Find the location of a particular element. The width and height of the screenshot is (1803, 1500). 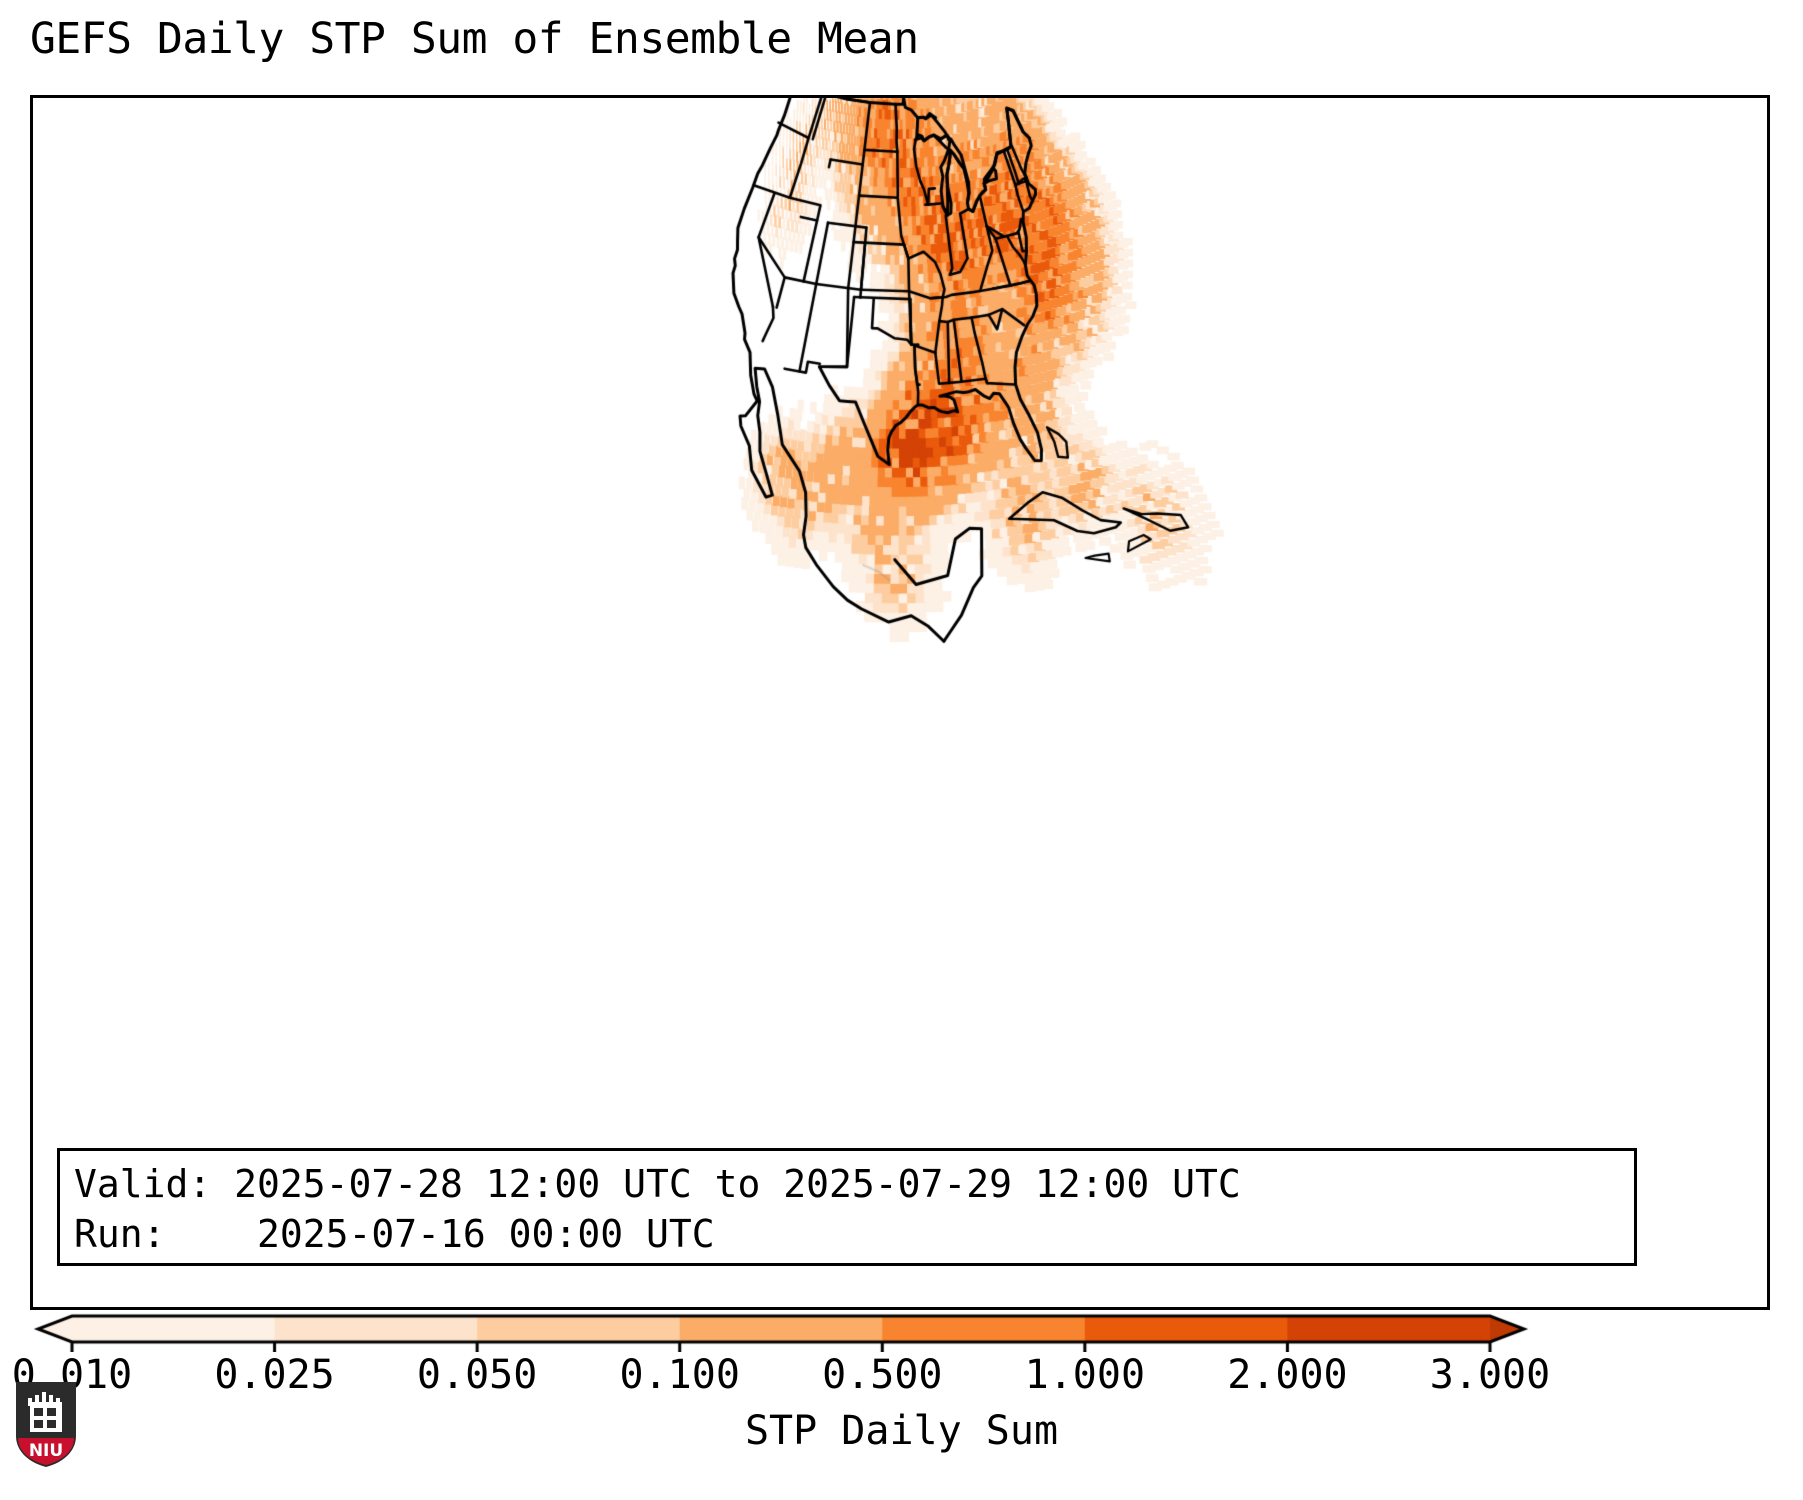

run-time-text: Run: 2025-07-16 00:00 UTC is located at coordinates (394, 1234).